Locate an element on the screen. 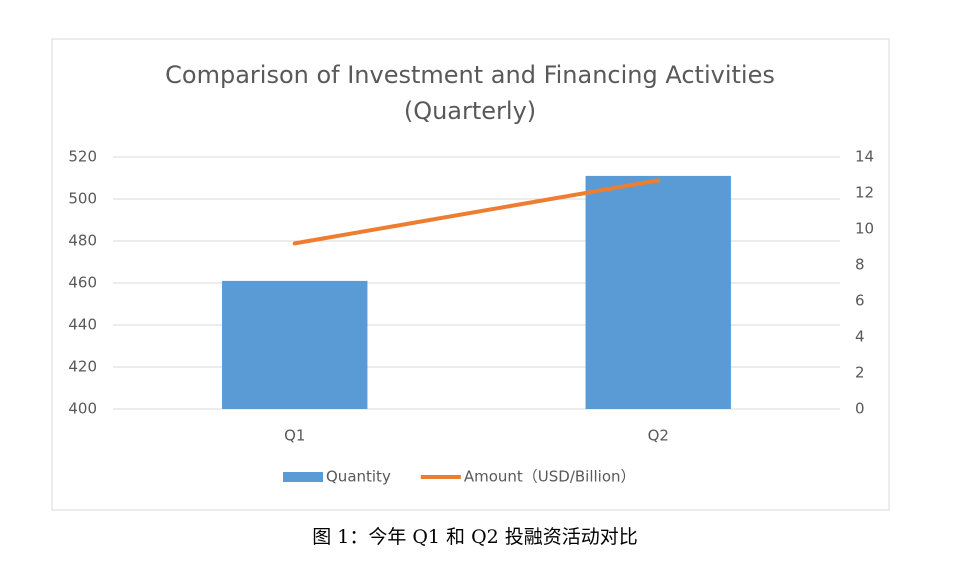 This screenshot has width=960, height=585. legend-swatch is located at coordinates (303, 477).